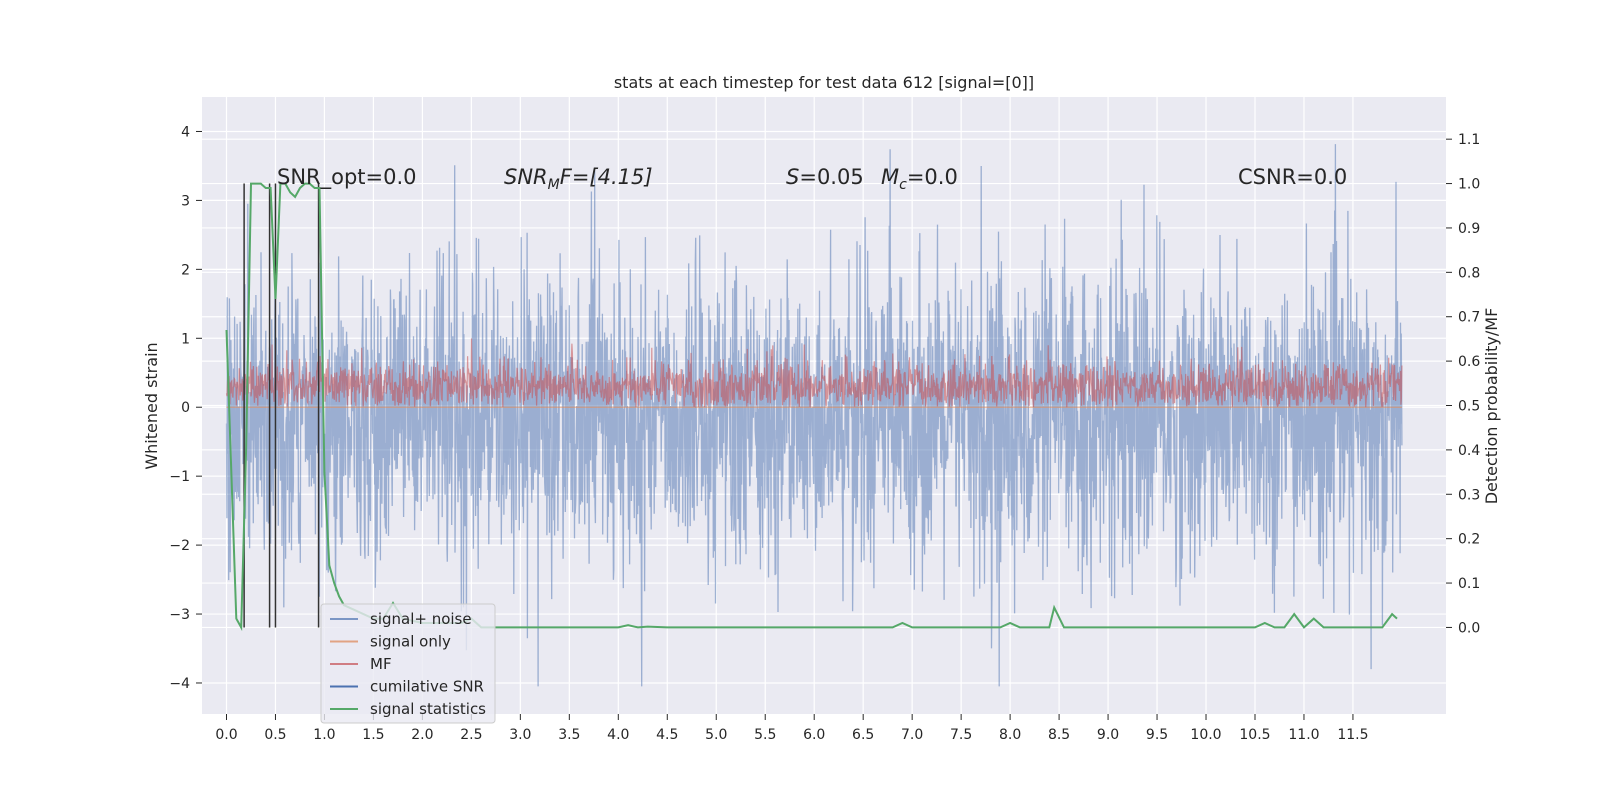  I want to click on legend-label: MF, so click(381, 664).